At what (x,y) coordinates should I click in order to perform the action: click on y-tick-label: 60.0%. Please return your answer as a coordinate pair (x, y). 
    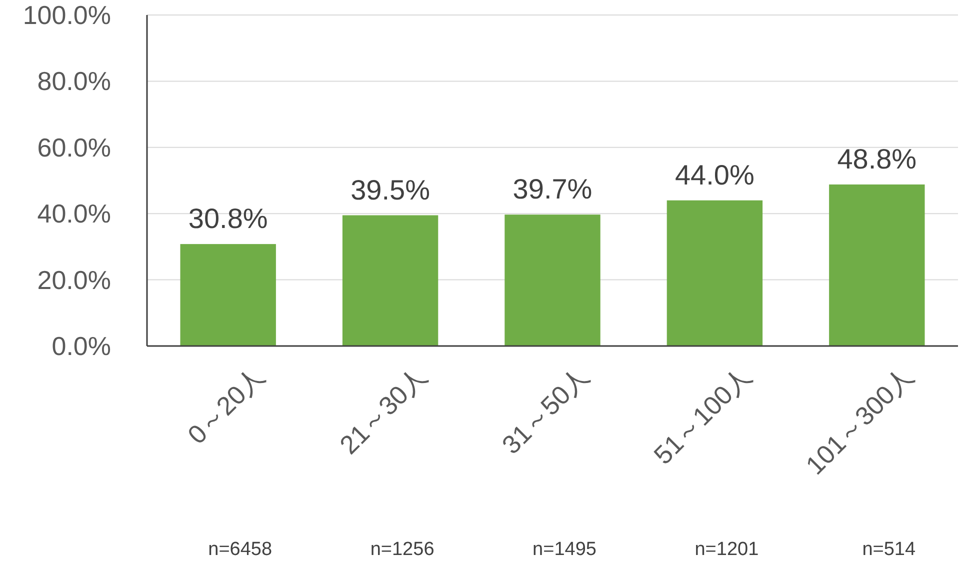
    Looking at the image, I should click on (74, 147).